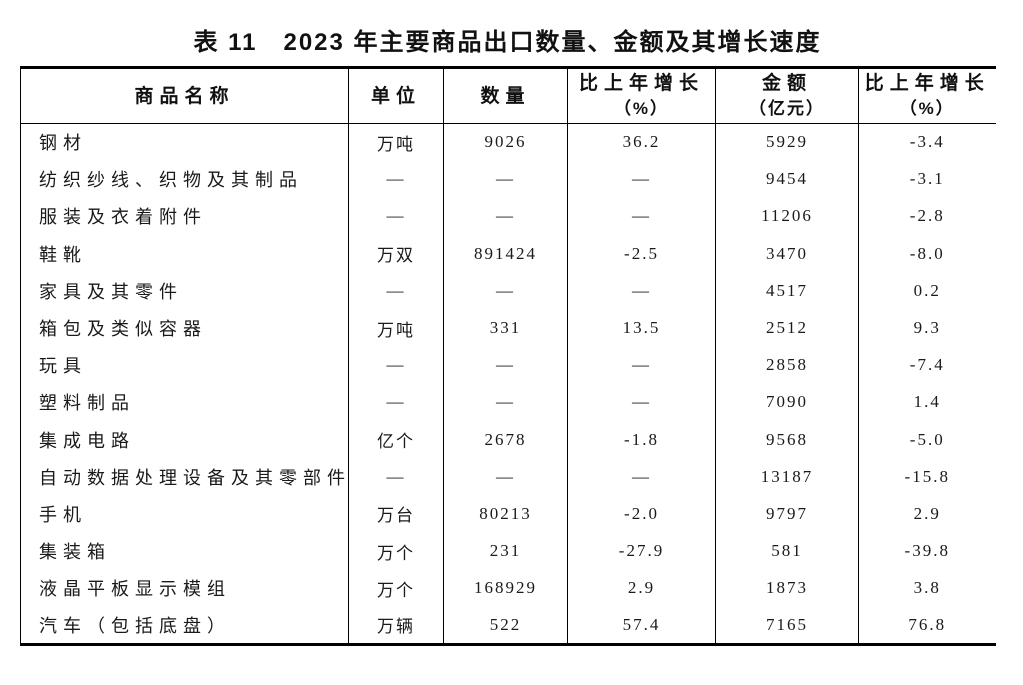 The height and width of the screenshot is (685, 1023). I want to click on table-row: 集成电路 亿个 2678 -1.8 9568 -5.0, so click(508, 440).